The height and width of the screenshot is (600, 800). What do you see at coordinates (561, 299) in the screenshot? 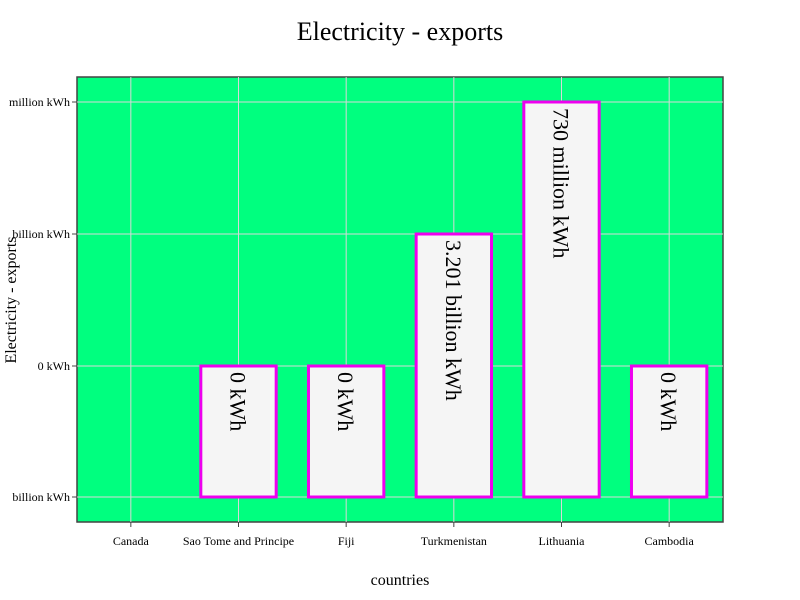
I see `bar-lithuania` at bounding box center [561, 299].